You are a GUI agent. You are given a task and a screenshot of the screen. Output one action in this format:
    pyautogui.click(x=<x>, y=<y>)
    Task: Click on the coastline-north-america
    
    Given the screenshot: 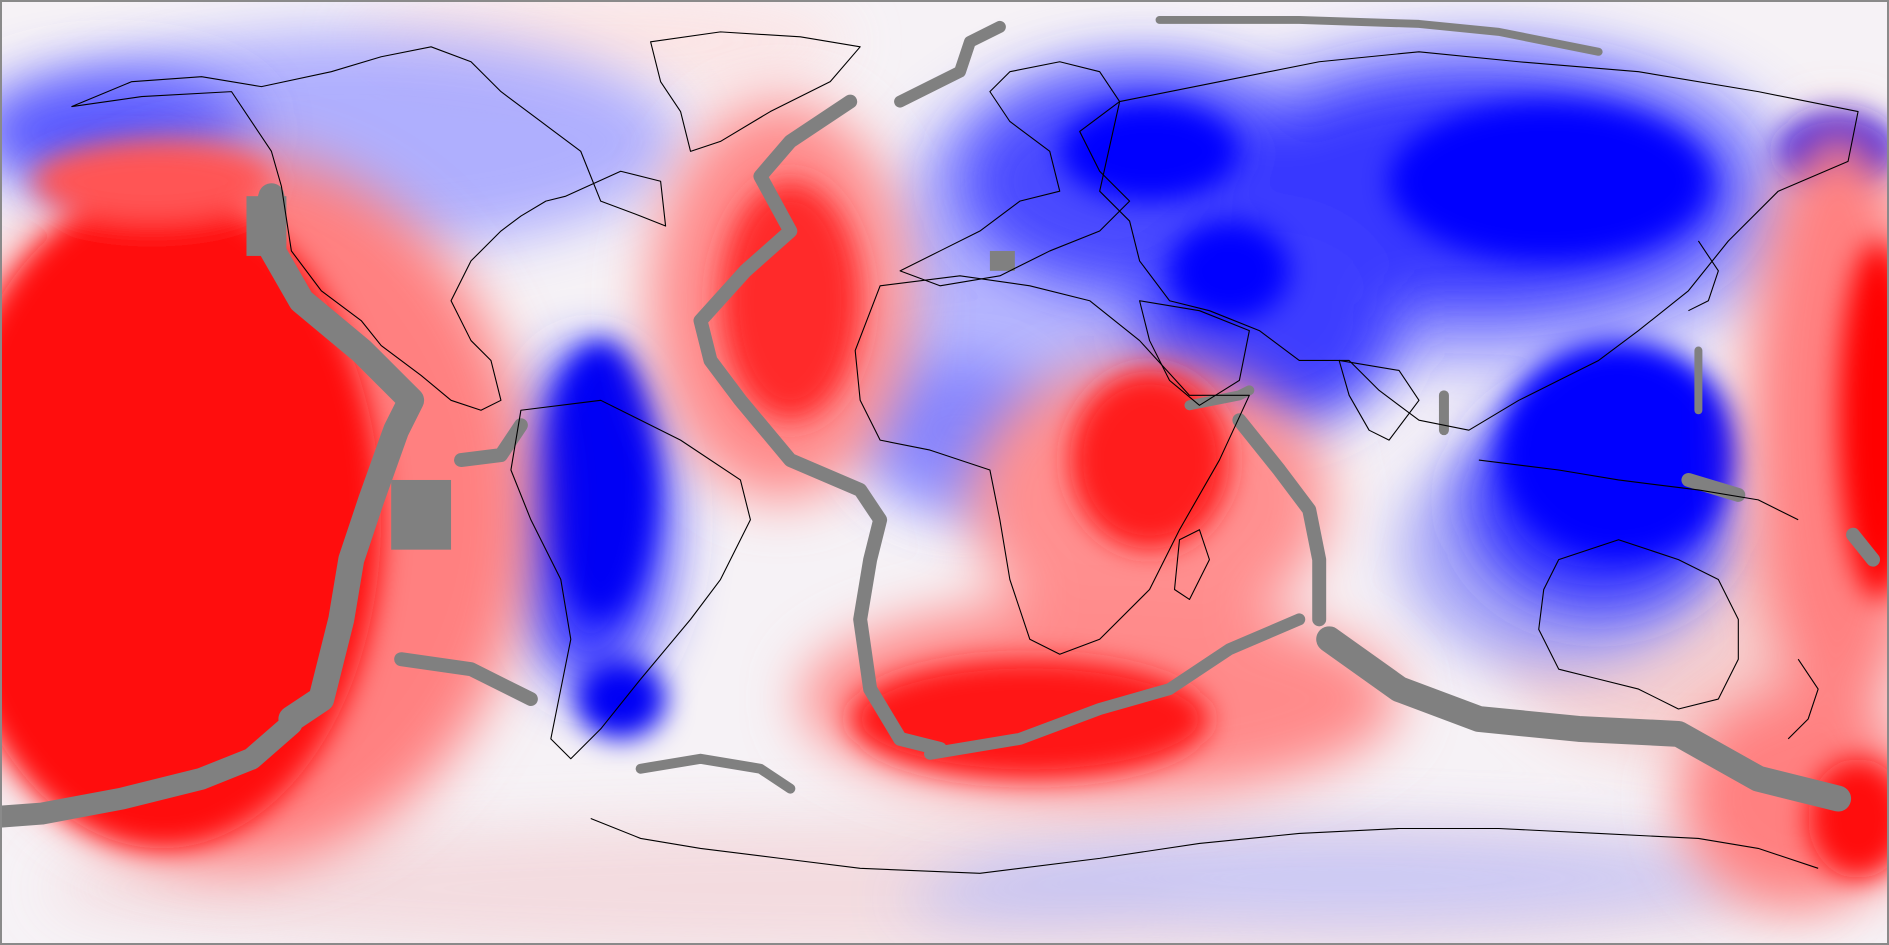 What is the action you would take?
    pyautogui.click(x=369, y=228)
    